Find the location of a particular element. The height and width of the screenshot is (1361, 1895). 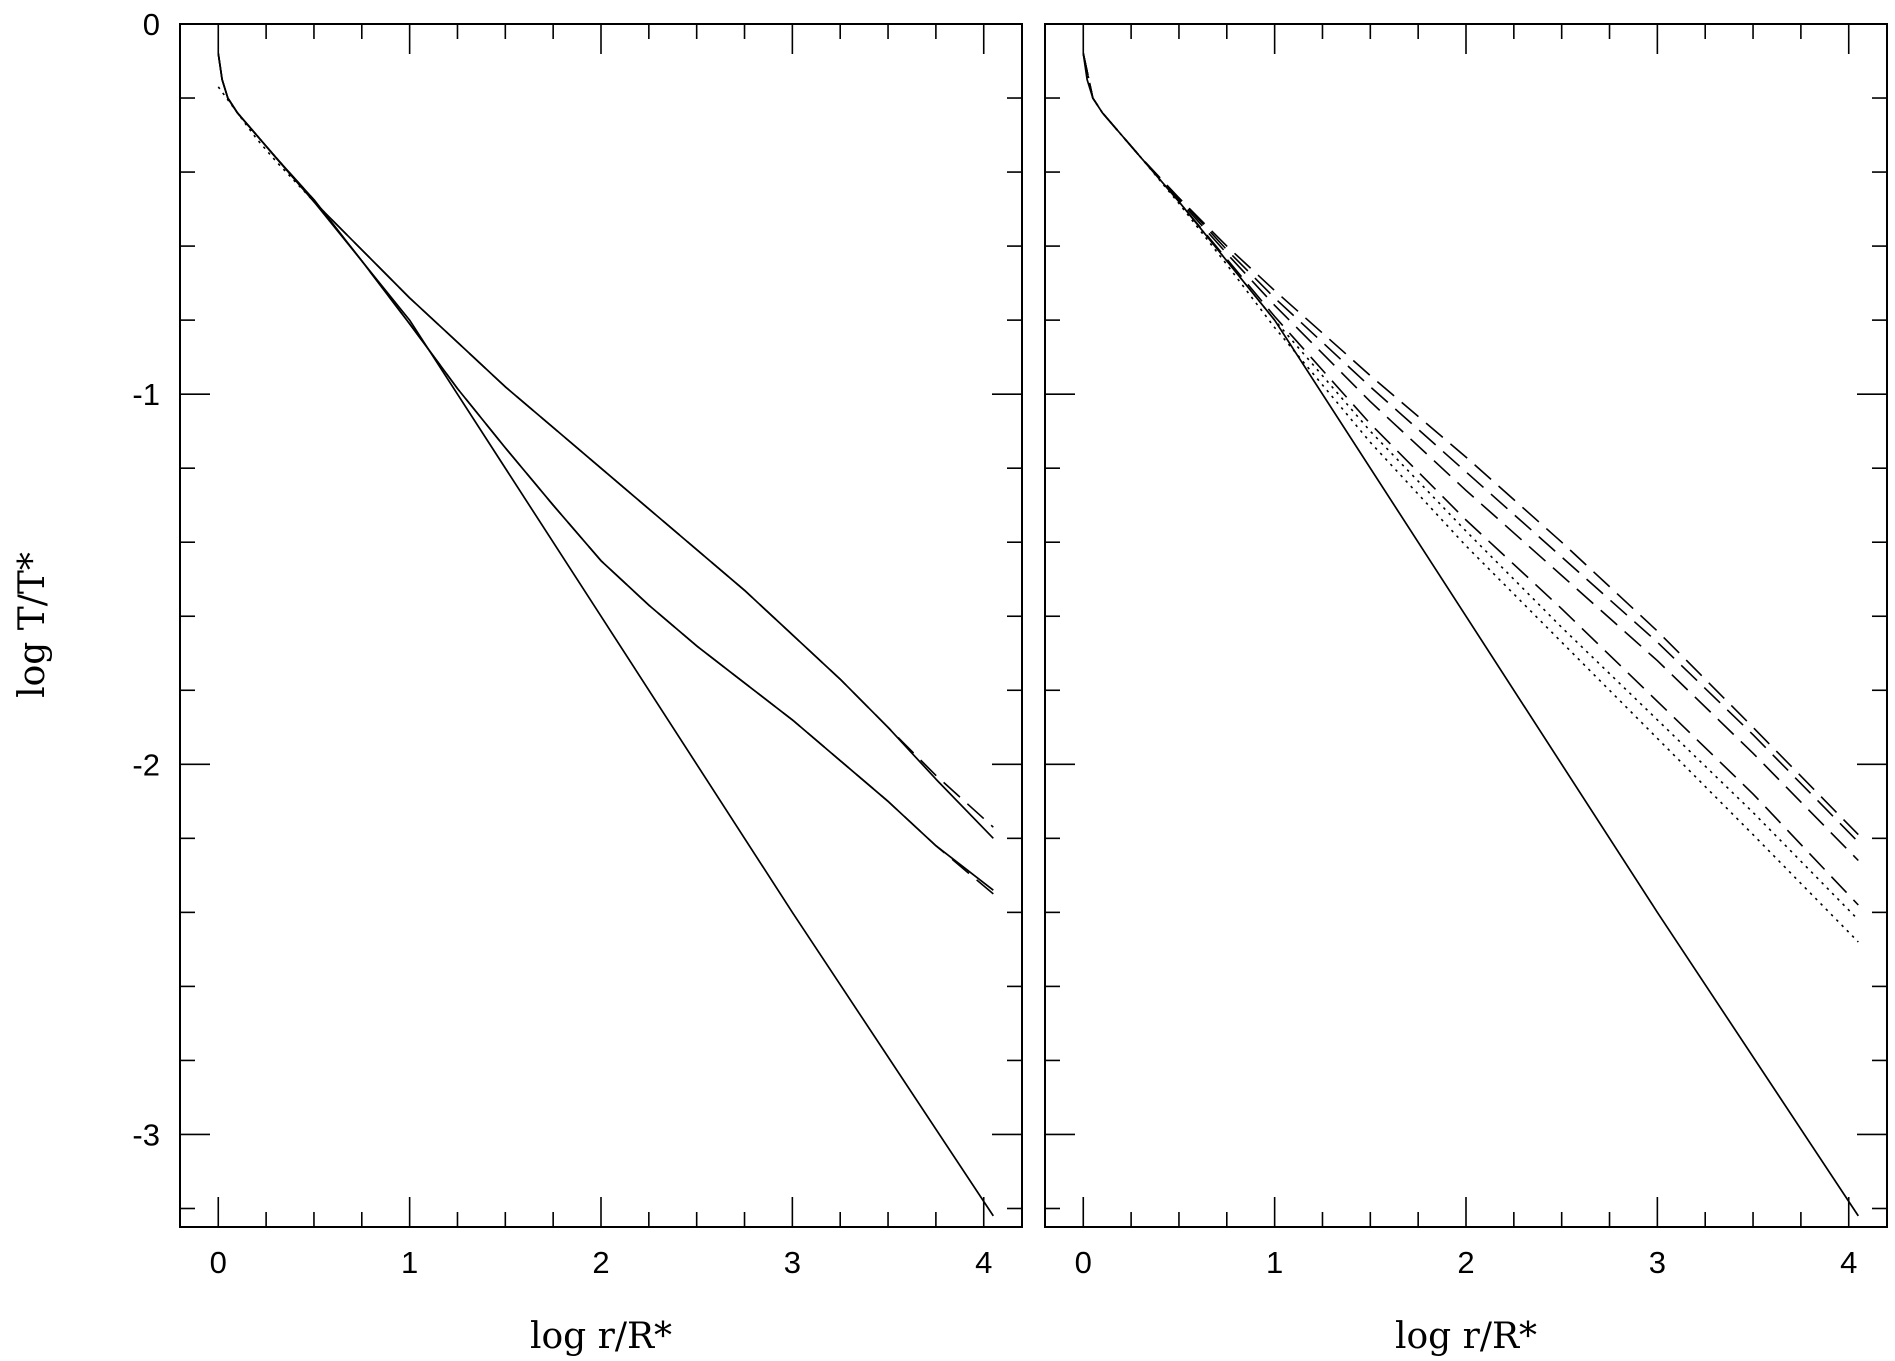

right-x-tick-label: 1 is located at coordinates (1274, 1262).